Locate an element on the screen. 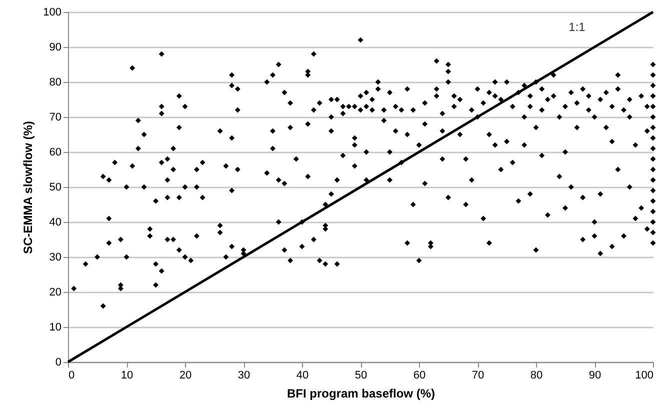  y-tick-label: 20 is located at coordinates (55, 292).